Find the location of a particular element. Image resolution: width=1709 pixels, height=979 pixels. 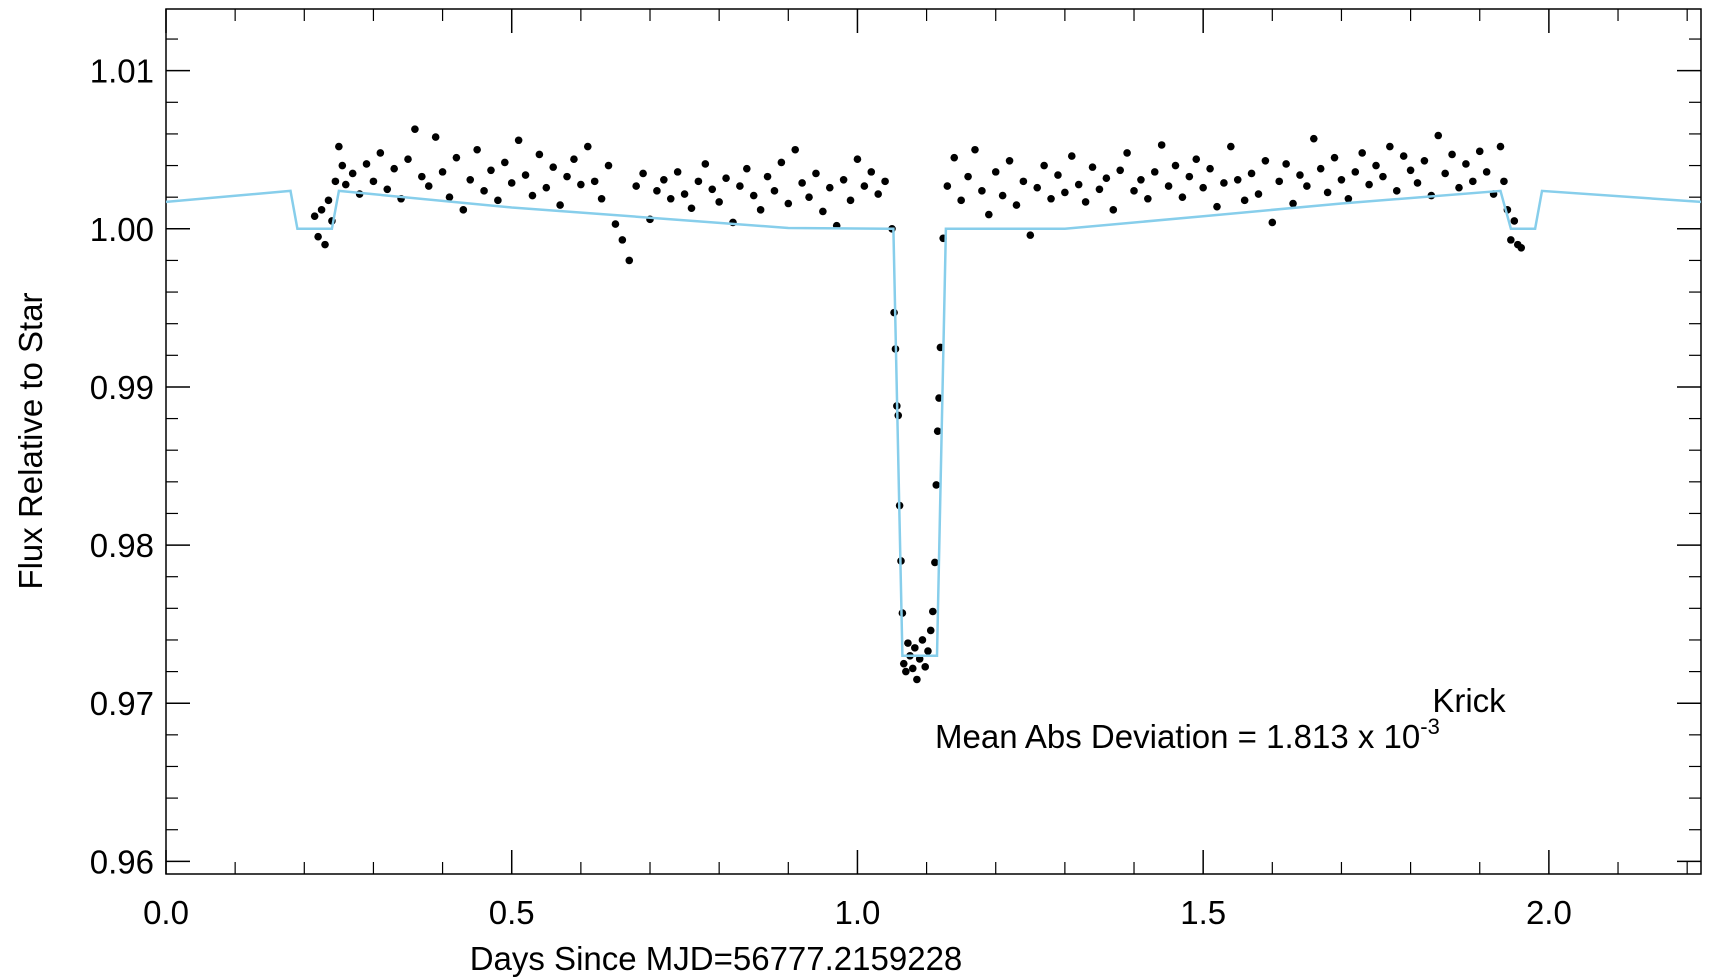

x-axis-label: Days Since MJD=56777.2159228 is located at coordinates (716, 958).